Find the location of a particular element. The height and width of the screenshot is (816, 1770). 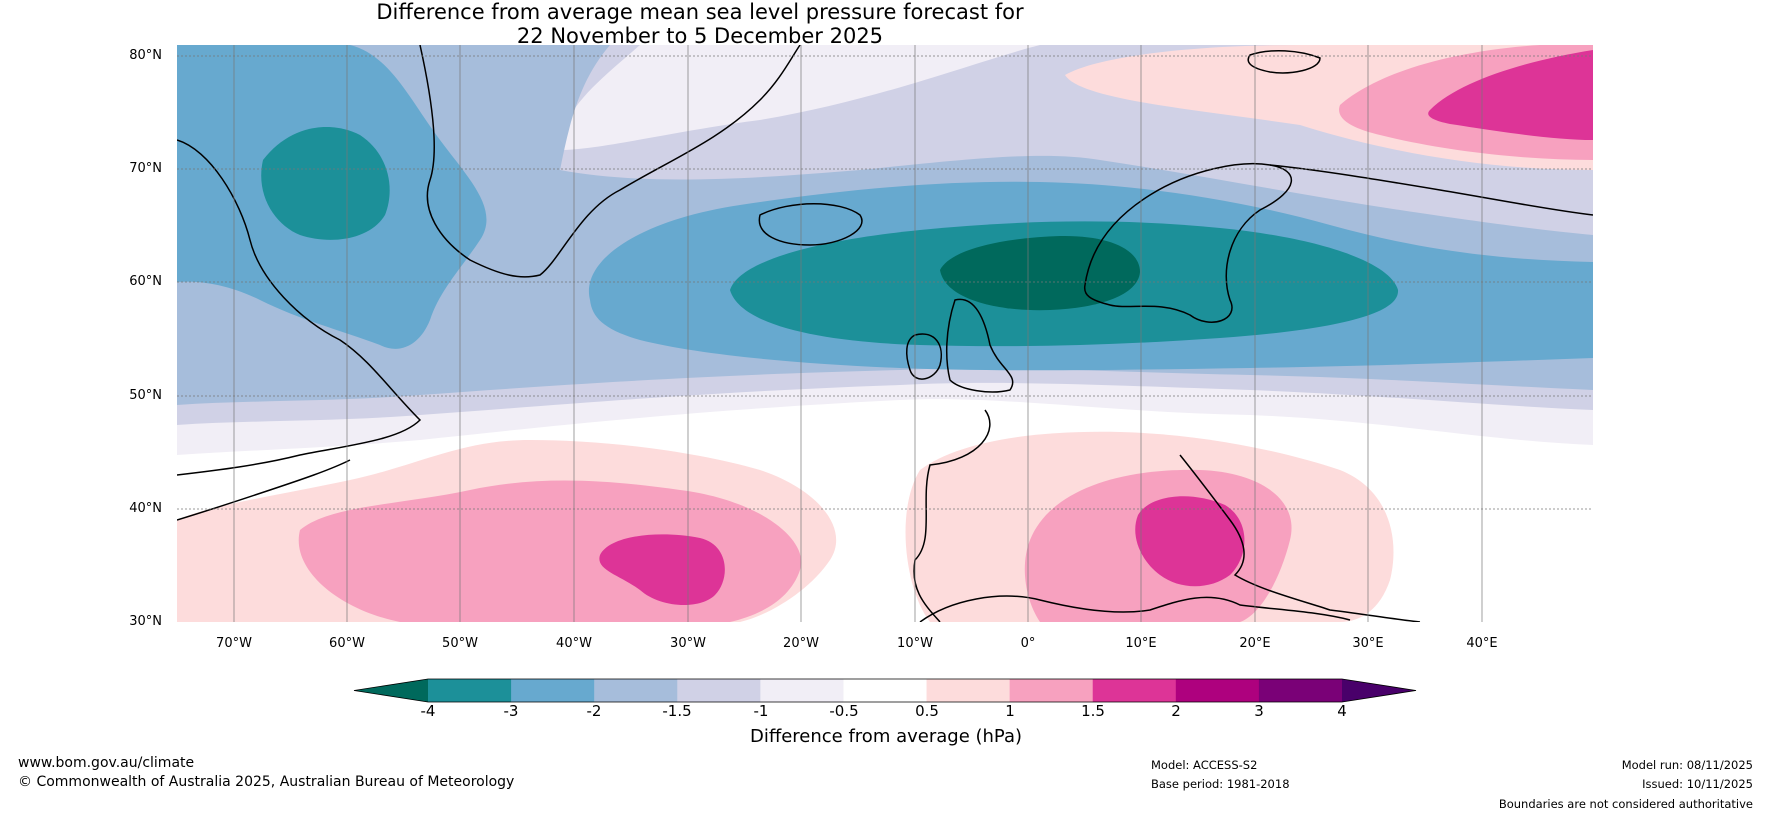

footer-base-period: Base period: 1981-2018 is located at coordinates (1220, 784).